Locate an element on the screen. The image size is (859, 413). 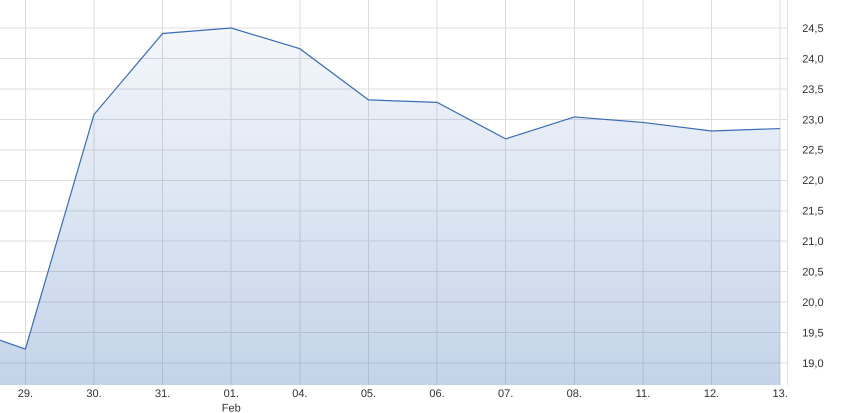
x-tick-label: 05. is located at coordinates (368, 394).